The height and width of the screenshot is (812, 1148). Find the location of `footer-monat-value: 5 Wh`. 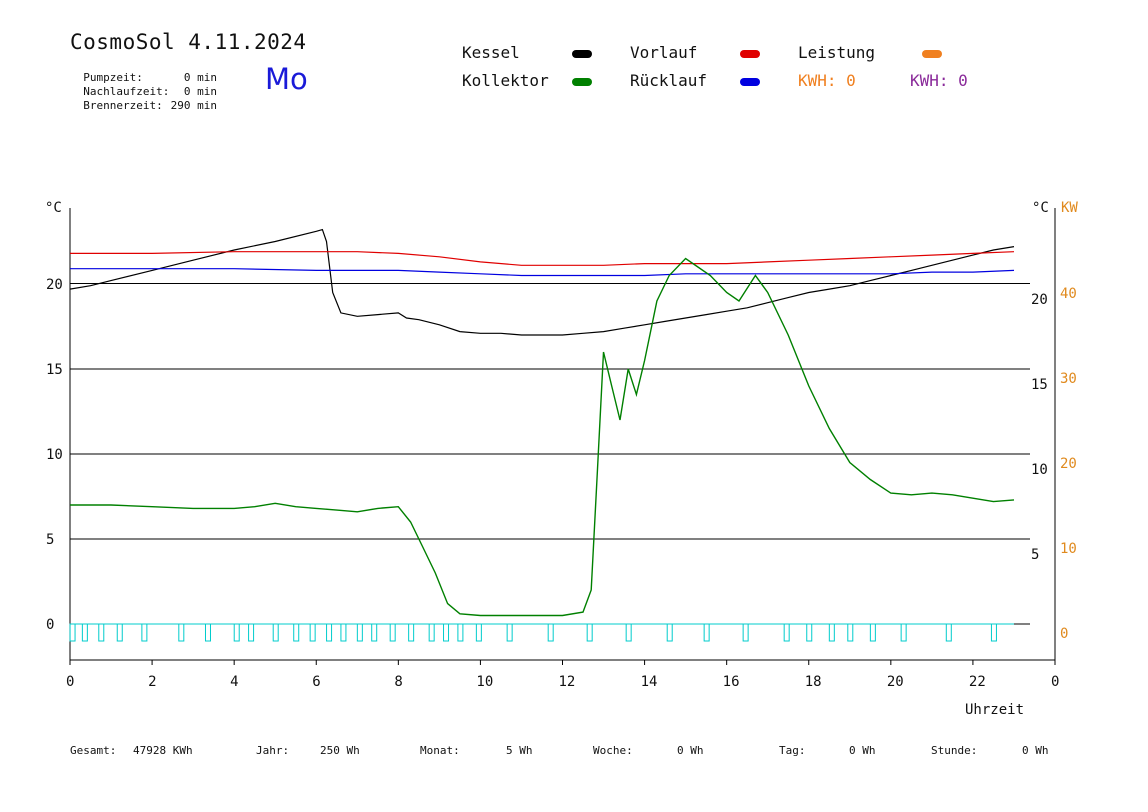

footer-monat-value: 5 Wh is located at coordinates (519, 750).